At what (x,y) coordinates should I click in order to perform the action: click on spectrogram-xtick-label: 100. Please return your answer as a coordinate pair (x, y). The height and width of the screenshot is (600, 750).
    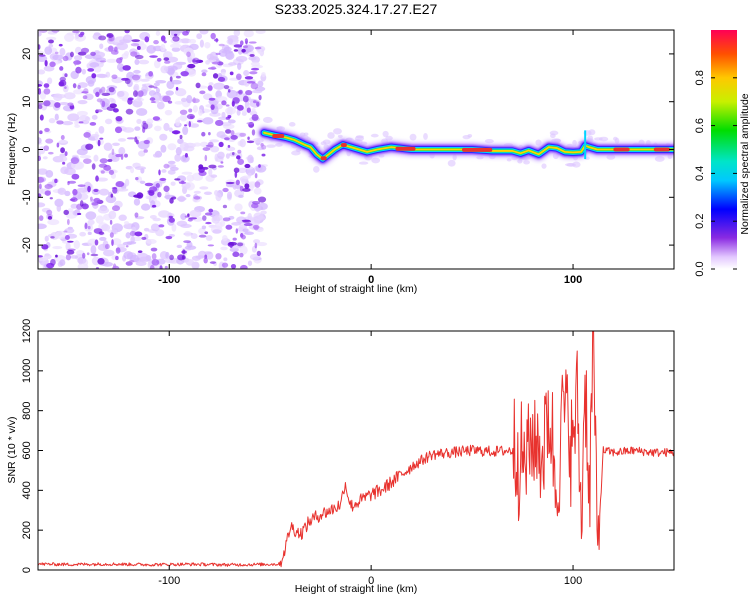
    Looking at the image, I should click on (573, 280).